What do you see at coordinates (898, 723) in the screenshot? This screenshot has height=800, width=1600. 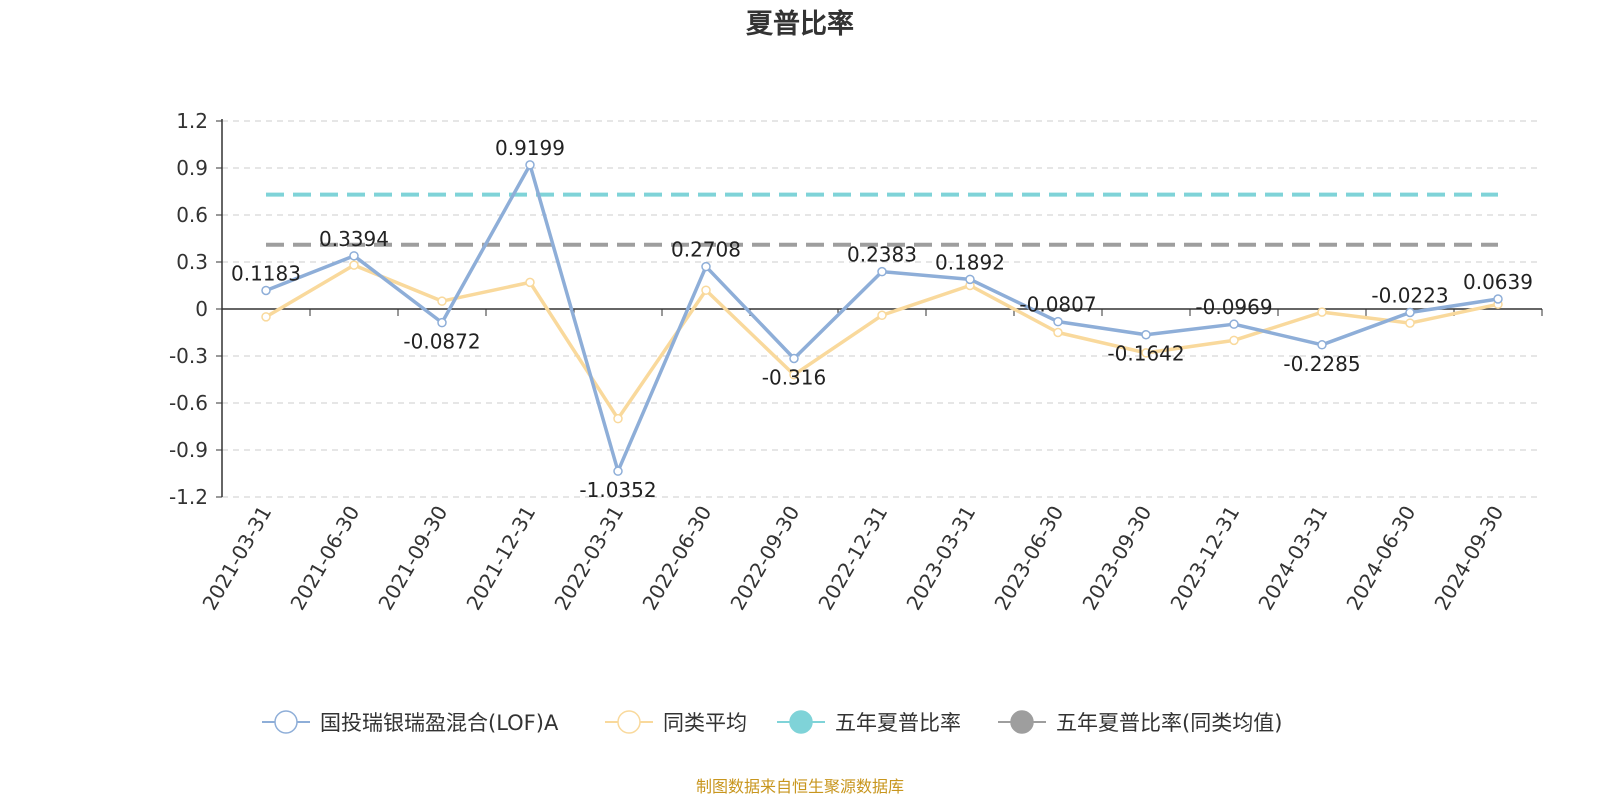 I see `legend-label: 五年夏普比率` at bounding box center [898, 723].